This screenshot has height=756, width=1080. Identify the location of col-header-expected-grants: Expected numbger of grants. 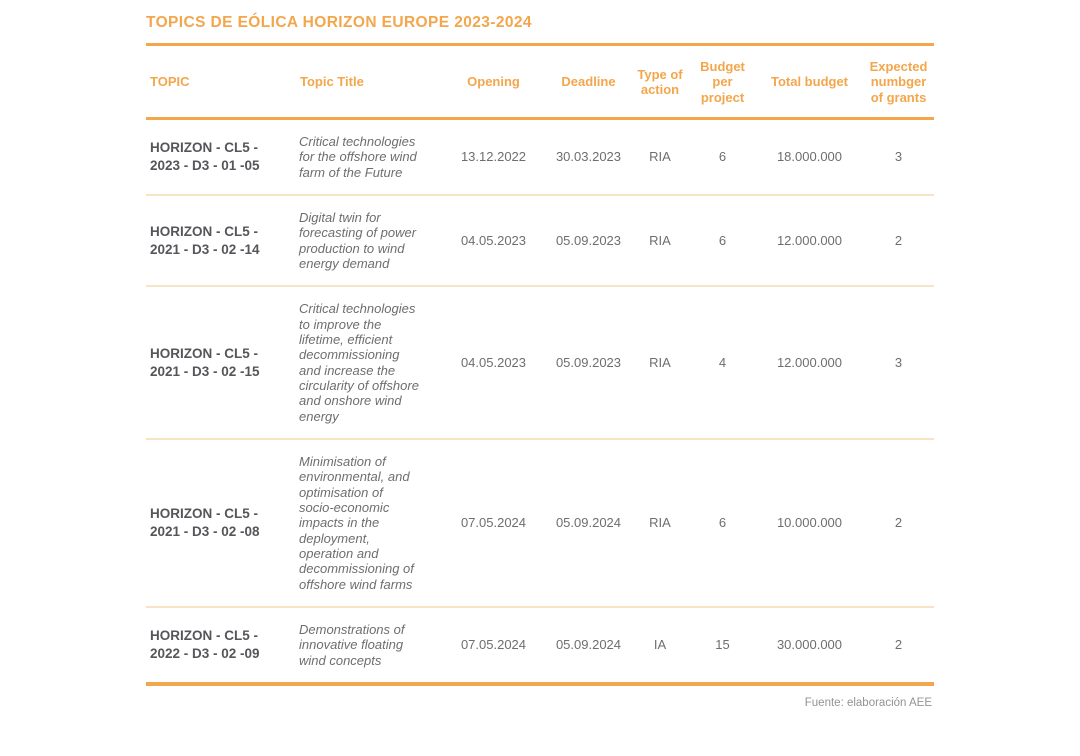
(898, 82).